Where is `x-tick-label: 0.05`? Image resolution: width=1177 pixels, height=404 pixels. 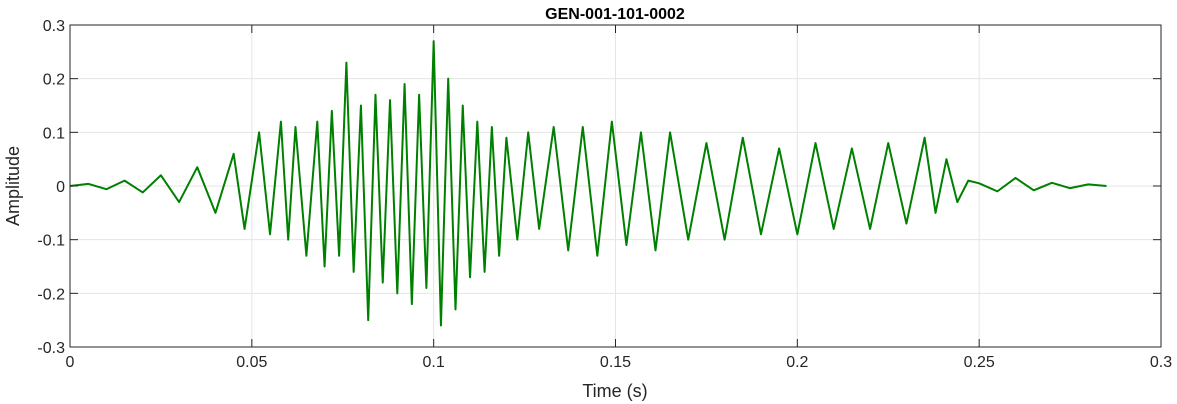 x-tick-label: 0.05 is located at coordinates (251, 362).